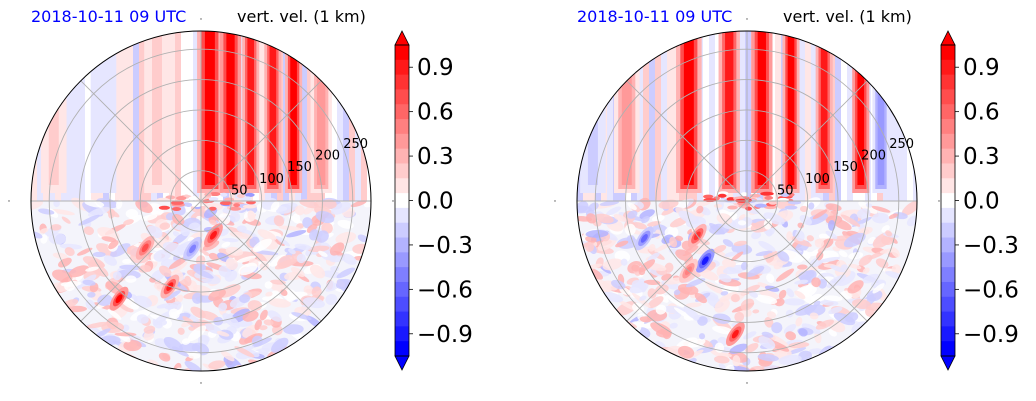 The height and width of the screenshot is (401, 1036). I want to click on feature-core, so click(193, 249).